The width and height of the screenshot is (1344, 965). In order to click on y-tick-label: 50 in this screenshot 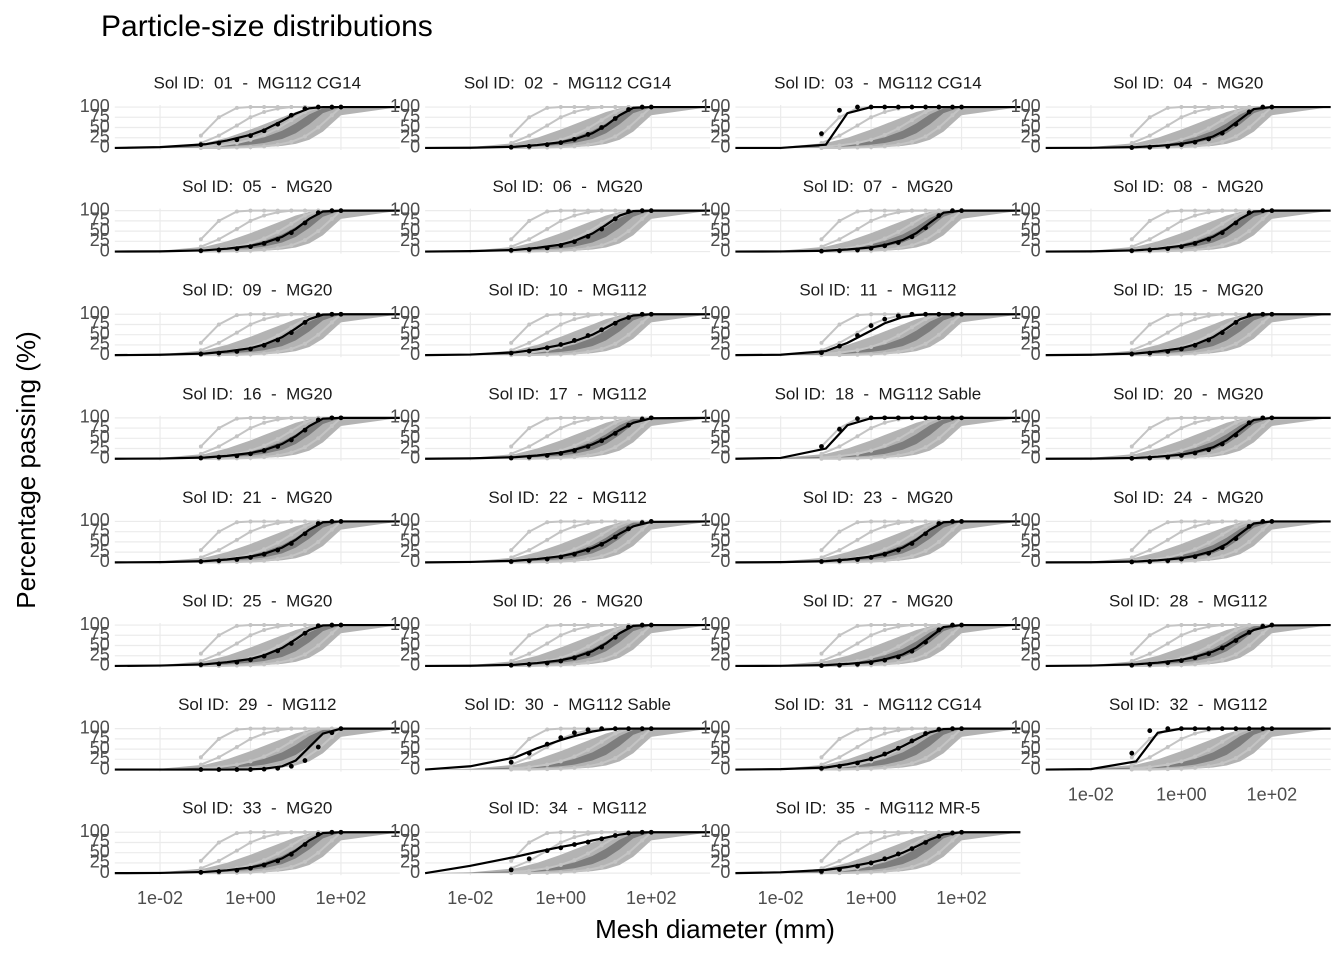, I will do `click(100, 126)`.